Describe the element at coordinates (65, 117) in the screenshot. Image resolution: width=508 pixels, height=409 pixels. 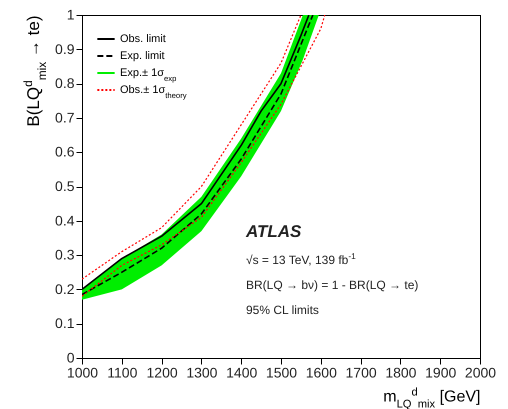
I see `y-tick-label: 0.7` at that location.